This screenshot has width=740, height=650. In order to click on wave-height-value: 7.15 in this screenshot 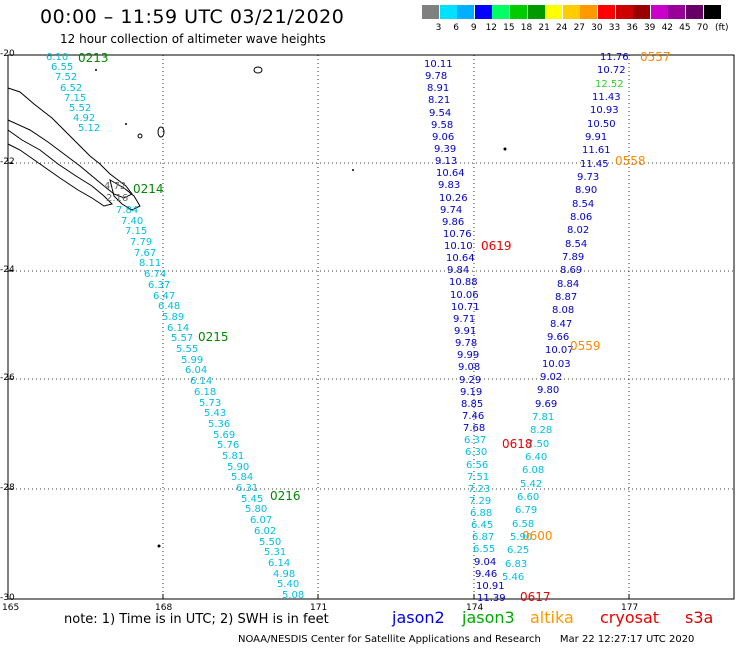, I will do `click(136, 231)`.